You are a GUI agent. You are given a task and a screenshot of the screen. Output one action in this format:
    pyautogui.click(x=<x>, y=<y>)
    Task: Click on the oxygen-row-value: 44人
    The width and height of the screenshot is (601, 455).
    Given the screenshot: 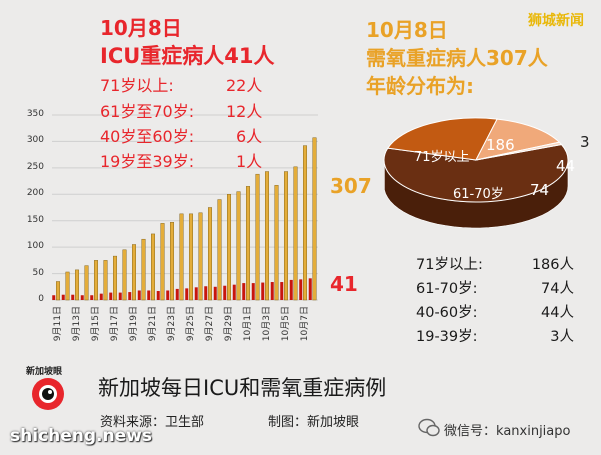 What is the action you would take?
    pyautogui.click(x=557, y=313)
    